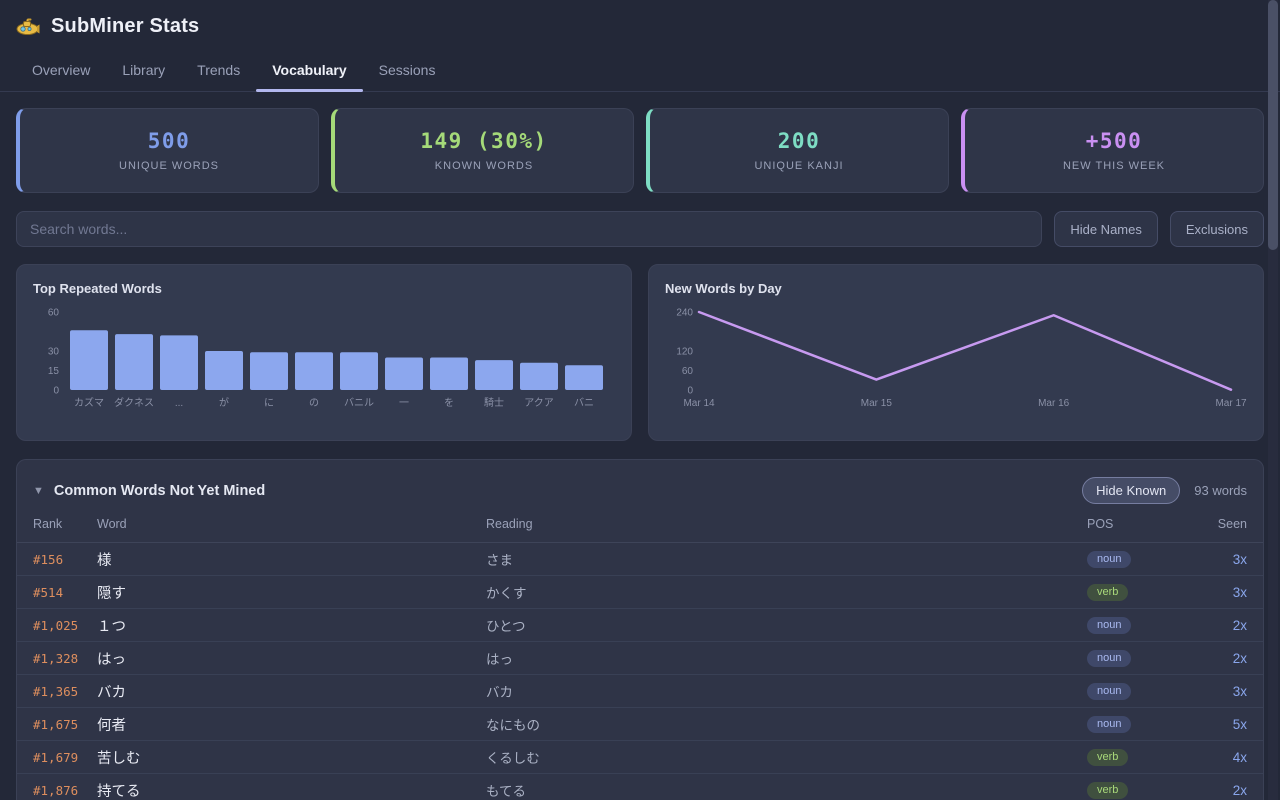 This screenshot has height=800, width=1280. I want to click on word-cell: 何者, so click(111, 725).